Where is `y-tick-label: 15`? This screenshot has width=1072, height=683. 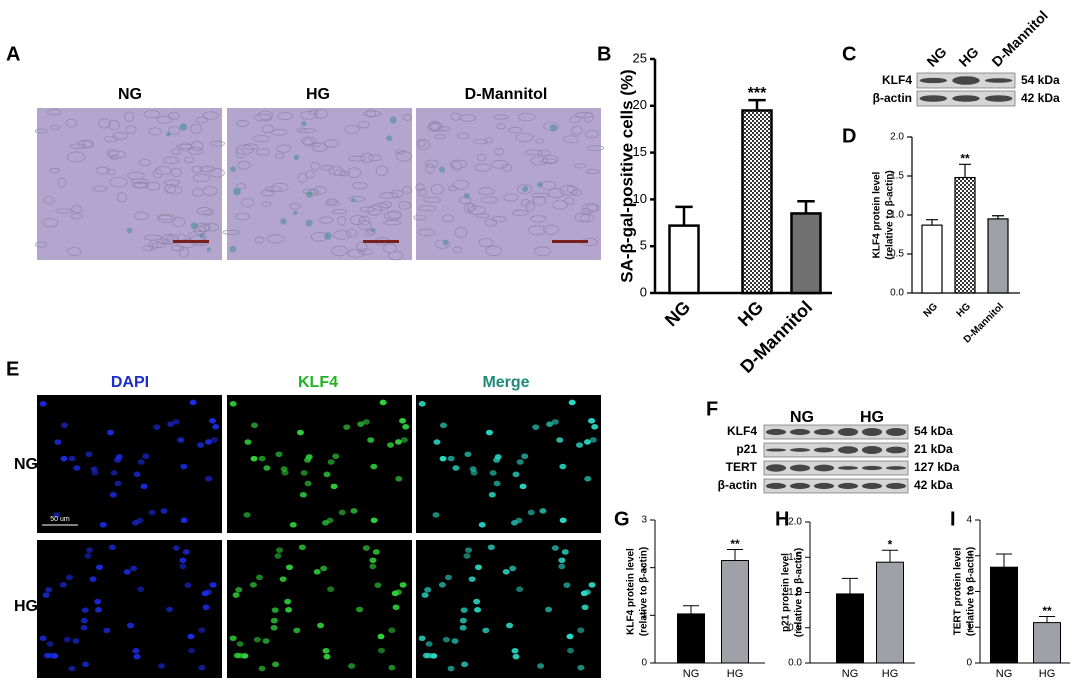
y-tick-label: 15 is located at coordinates (640, 151).